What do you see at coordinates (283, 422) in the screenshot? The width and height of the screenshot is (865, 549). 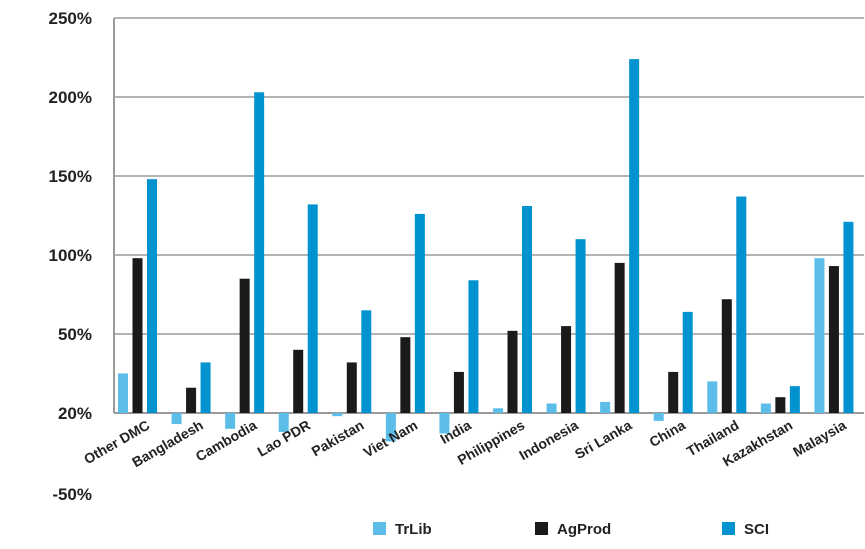 I see `bar-trlib-lao-pdr` at bounding box center [283, 422].